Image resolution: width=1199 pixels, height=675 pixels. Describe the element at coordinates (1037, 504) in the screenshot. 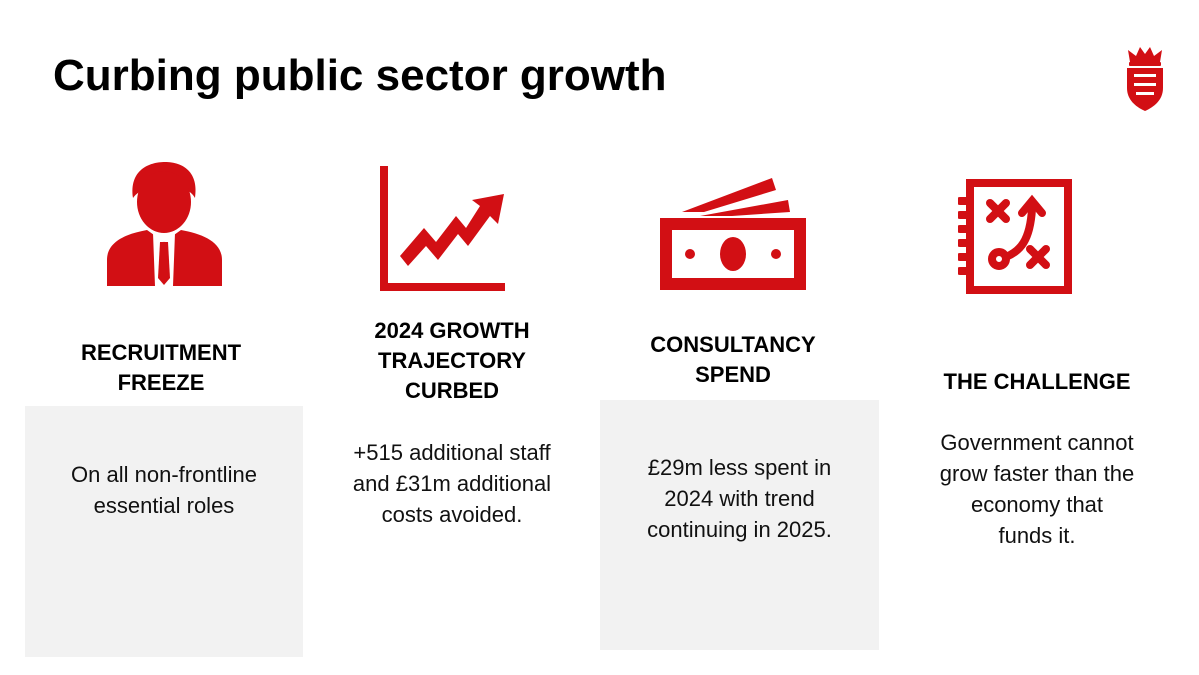

I see `text-line: economy that` at that location.